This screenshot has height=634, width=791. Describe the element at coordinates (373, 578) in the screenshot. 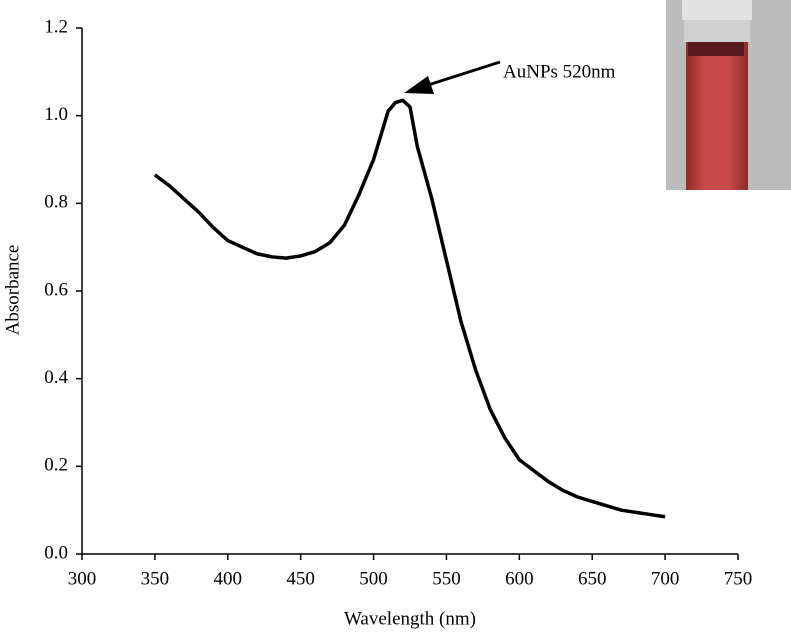

I see `x-tick-label: 500` at that location.